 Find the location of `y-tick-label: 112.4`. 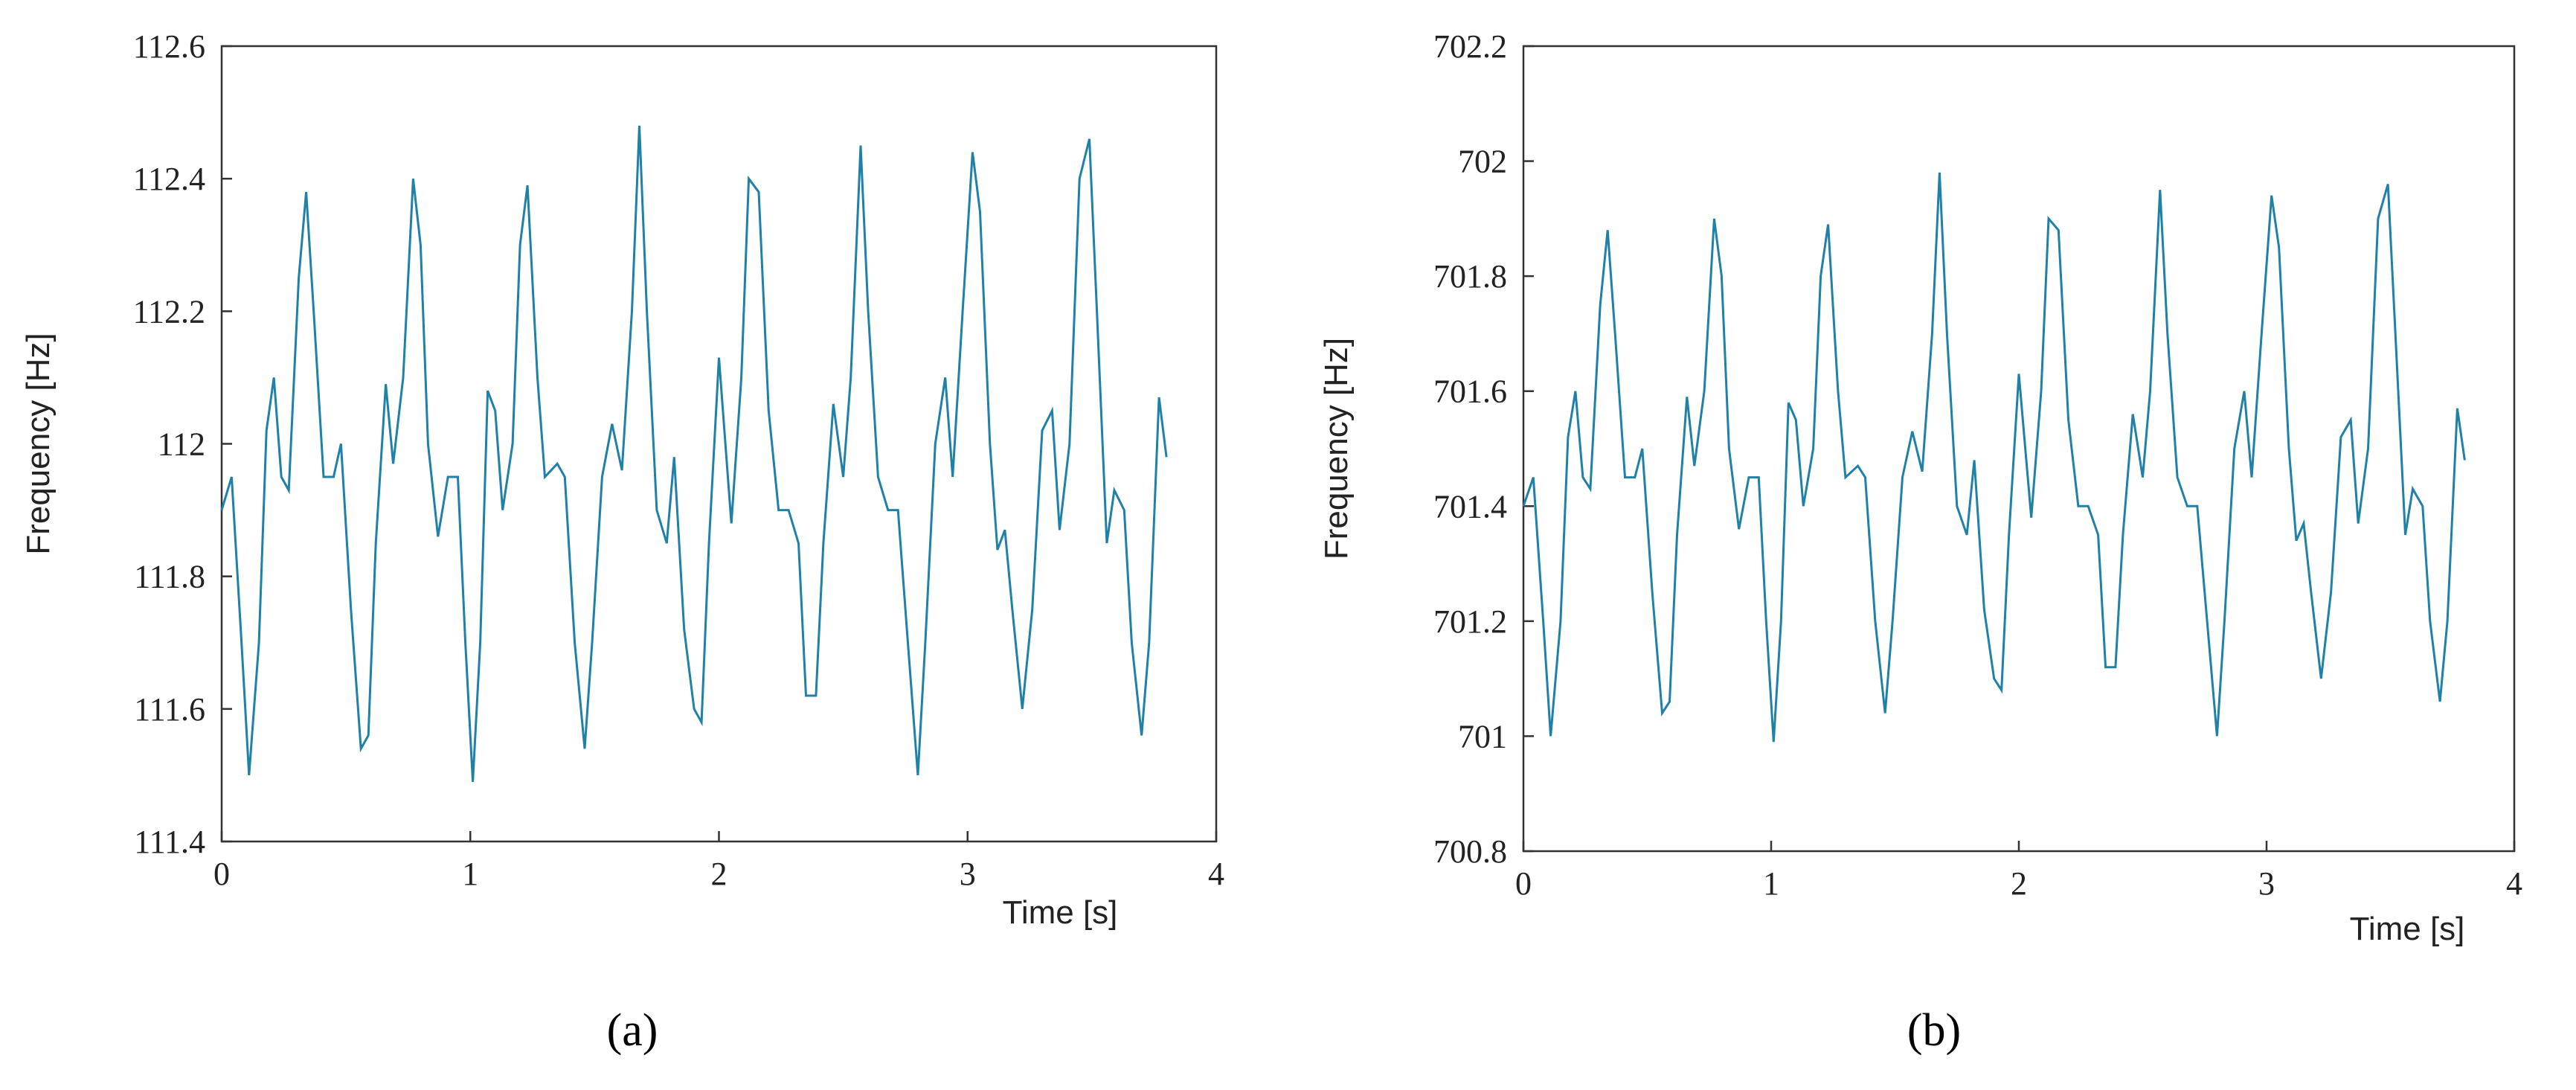

y-tick-label: 112.4 is located at coordinates (169, 179).